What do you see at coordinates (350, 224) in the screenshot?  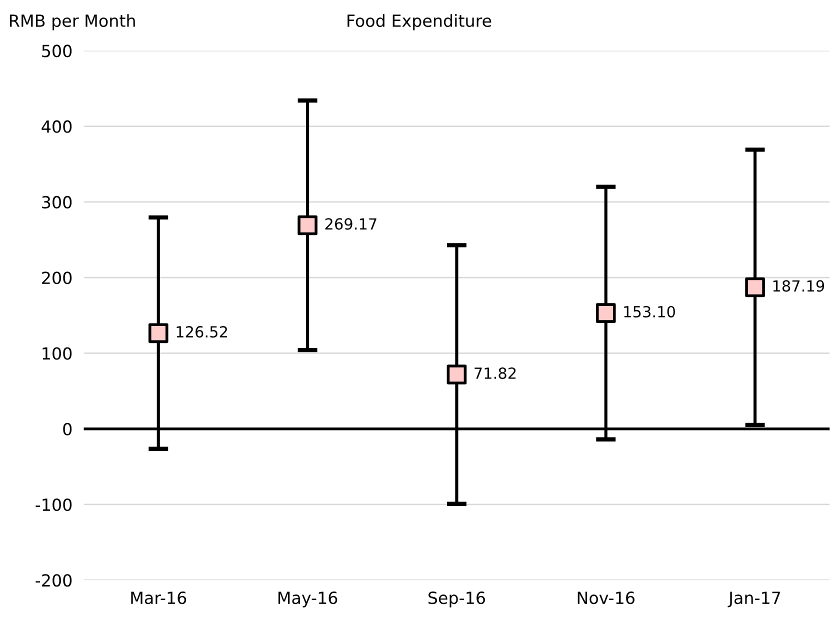 I see `data-label: 269.17` at bounding box center [350, 224].